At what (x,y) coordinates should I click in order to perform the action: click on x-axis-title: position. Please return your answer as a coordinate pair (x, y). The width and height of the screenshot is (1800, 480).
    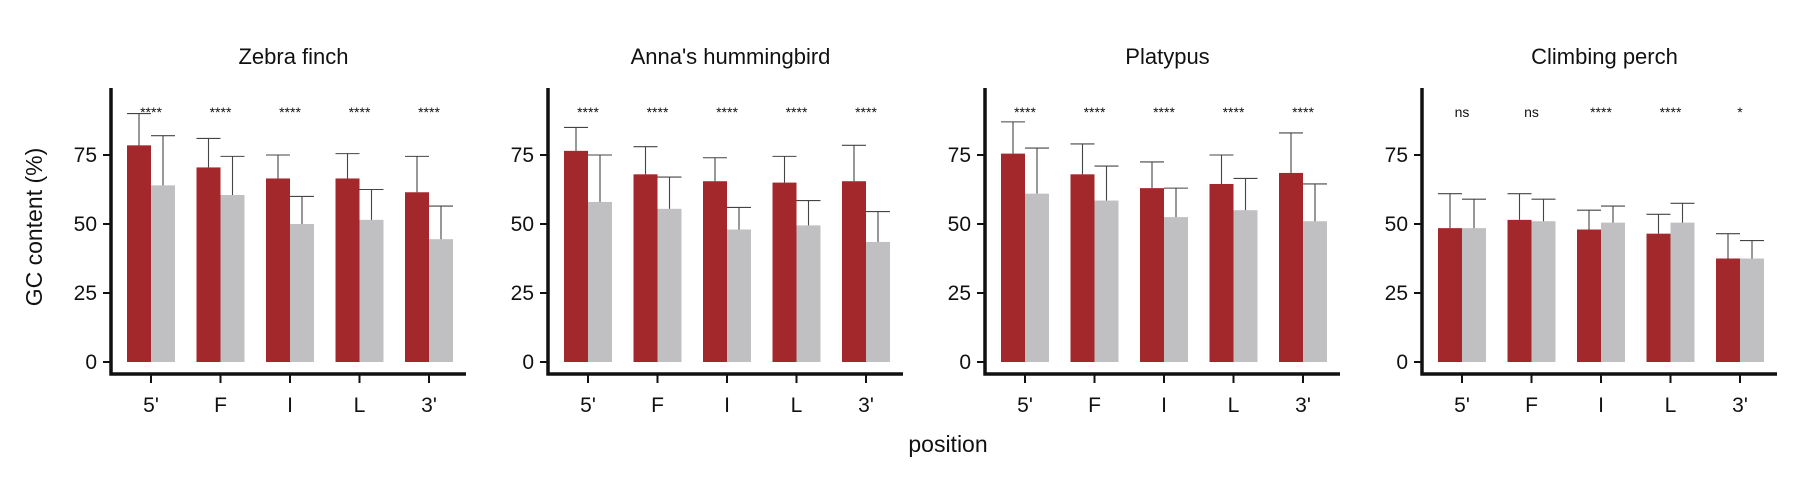
    Looking at the image, I should click on (947, 444).